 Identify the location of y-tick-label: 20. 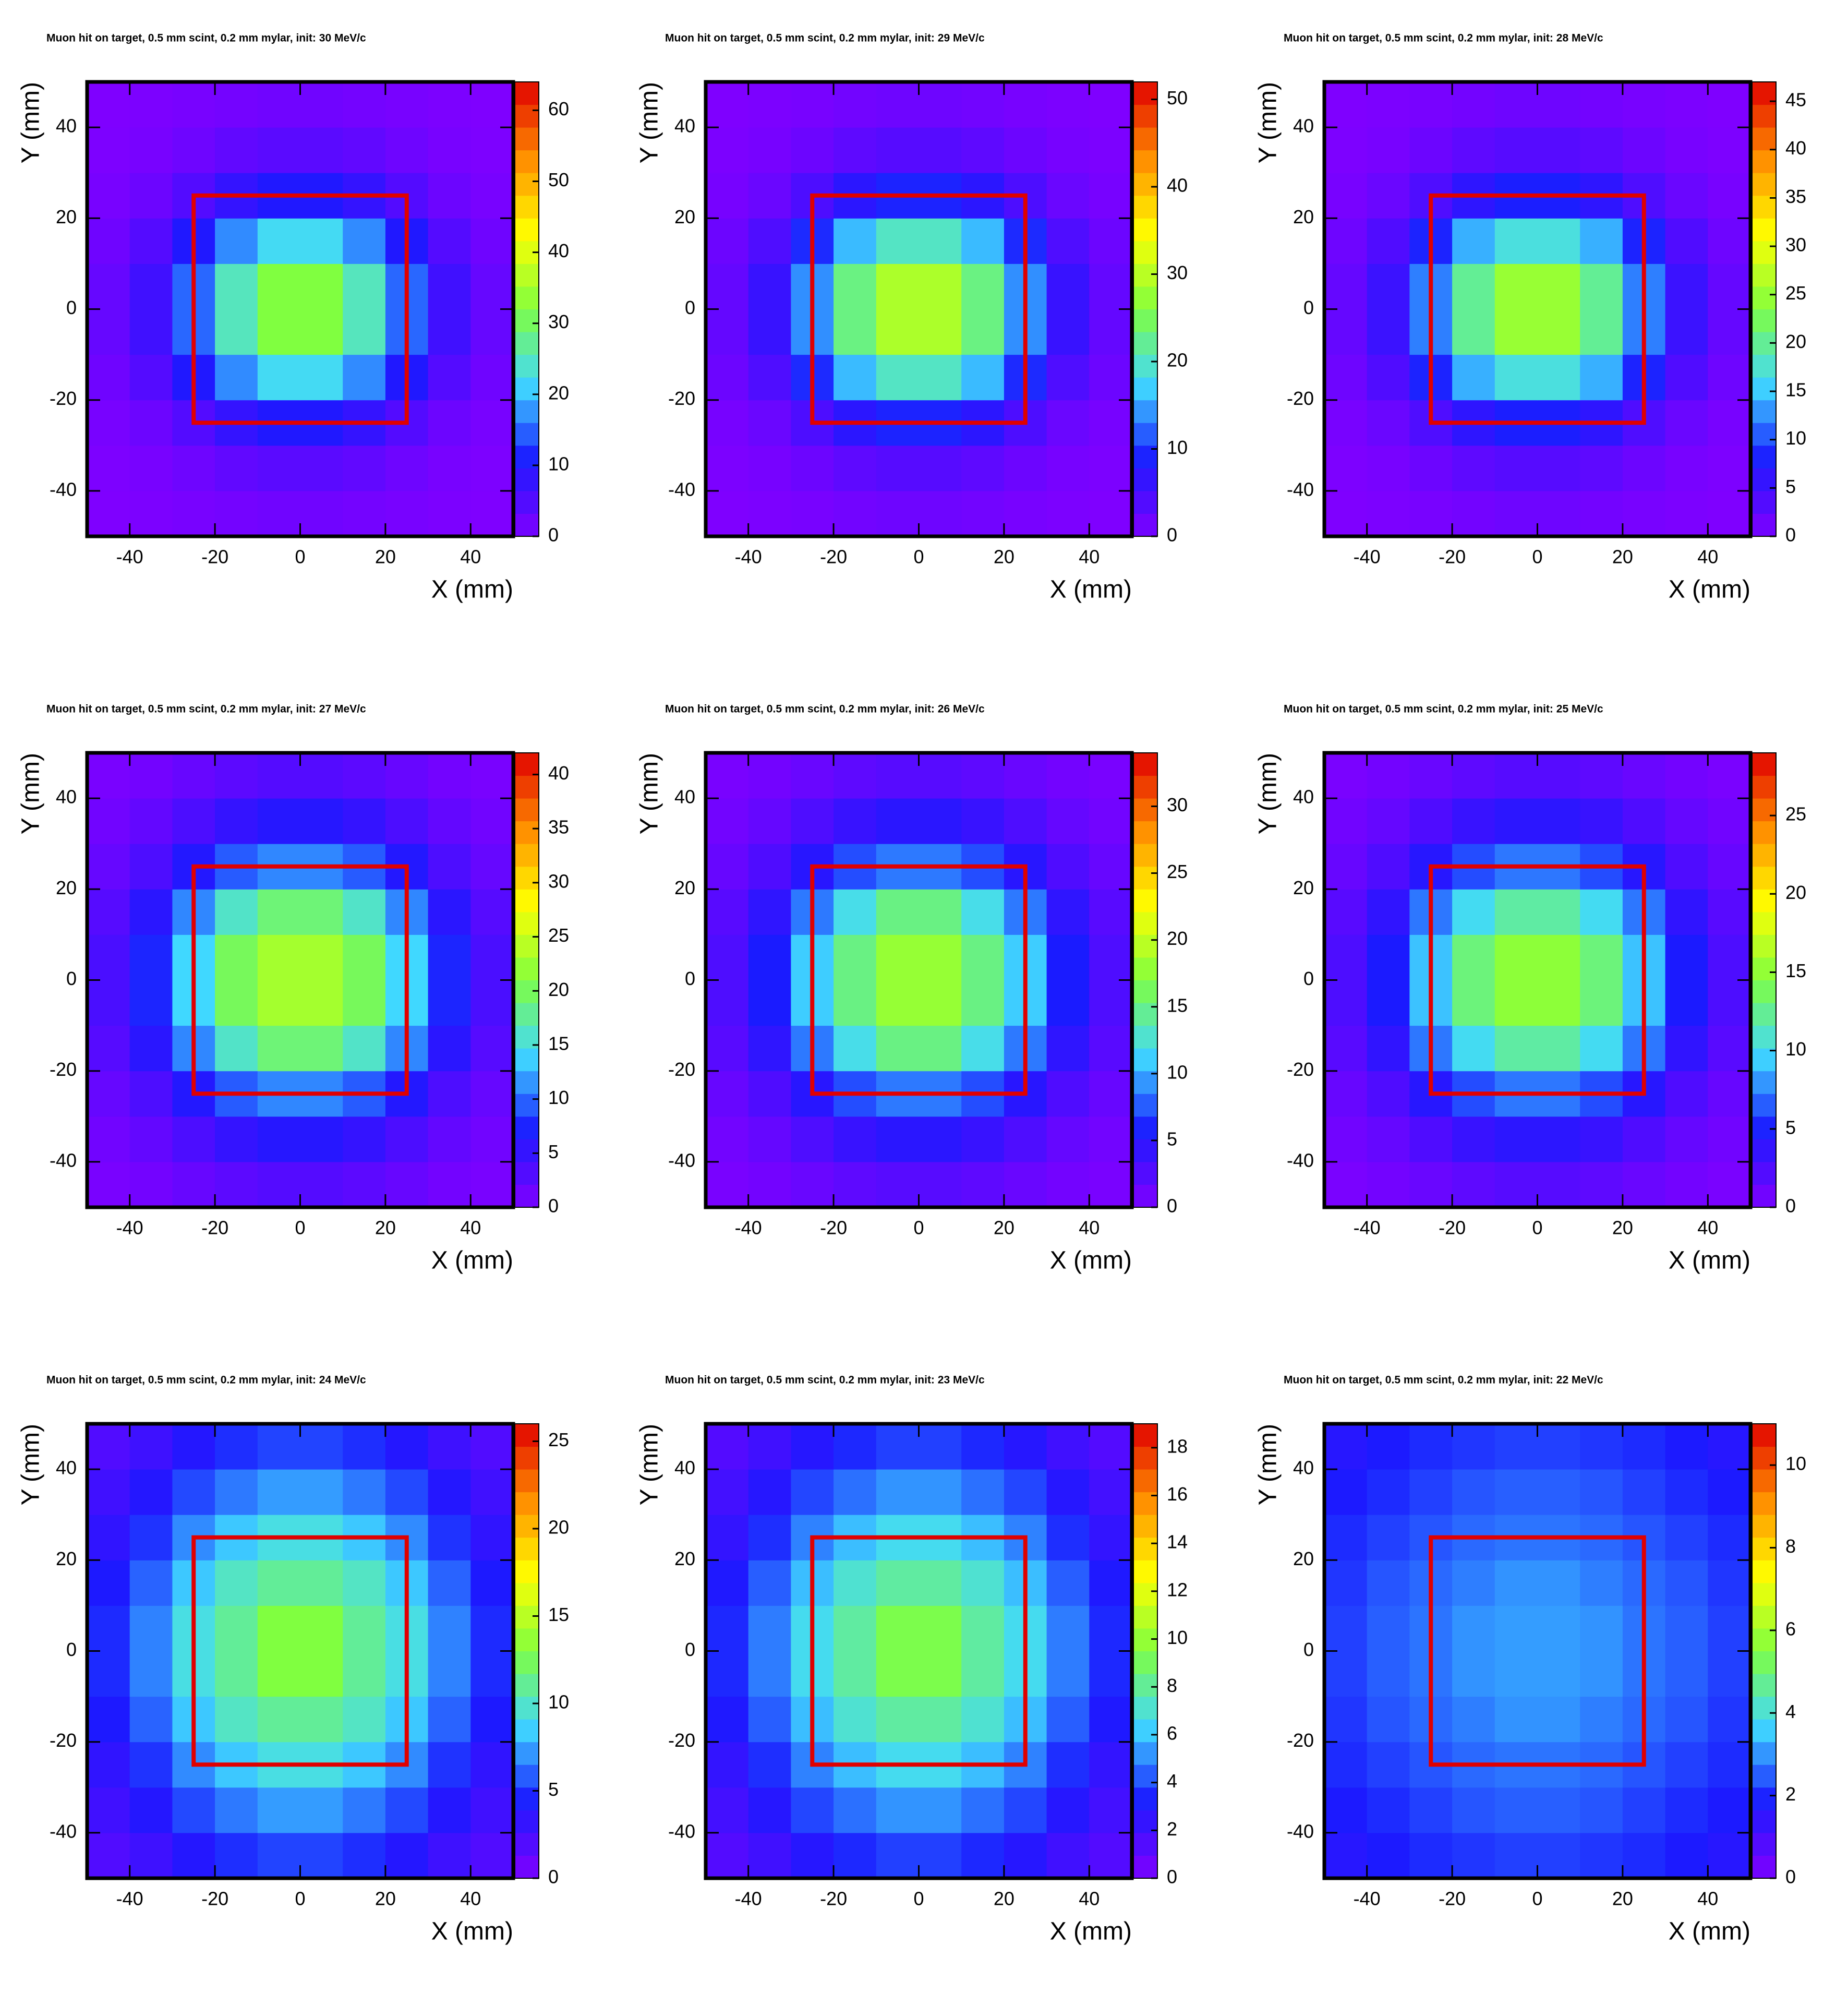
(66, 887).